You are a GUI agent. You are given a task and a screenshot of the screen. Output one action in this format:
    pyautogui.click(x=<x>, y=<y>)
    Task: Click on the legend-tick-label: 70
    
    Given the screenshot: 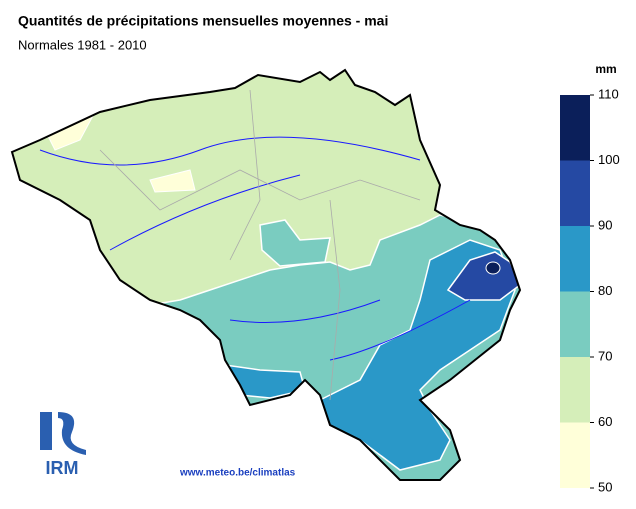 What is the action you would take?
    pyautogui.click(x=605, y=355)
    